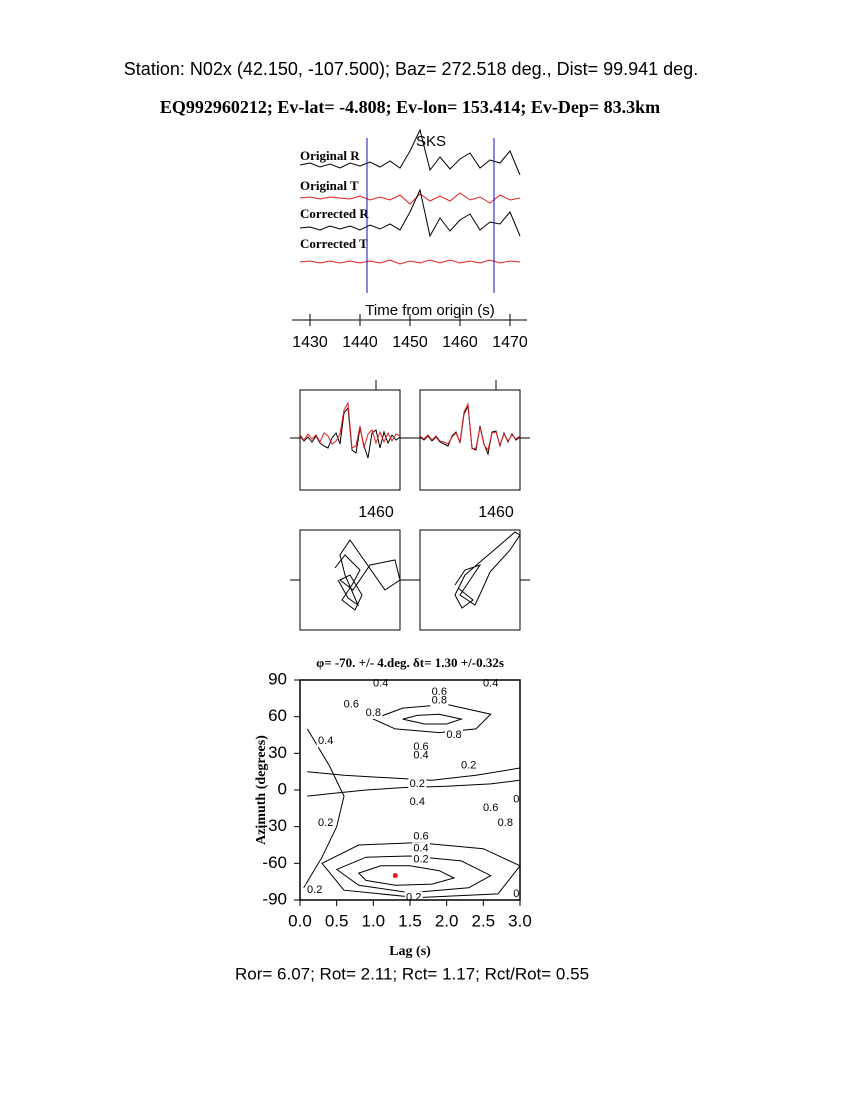 Image resolution: width=850 pixels, height=1100 pixels. What do you see at coordinates (277, 678) in the screenshot?
I see `y-tick-label: 90` at bounding box center [277, 678].